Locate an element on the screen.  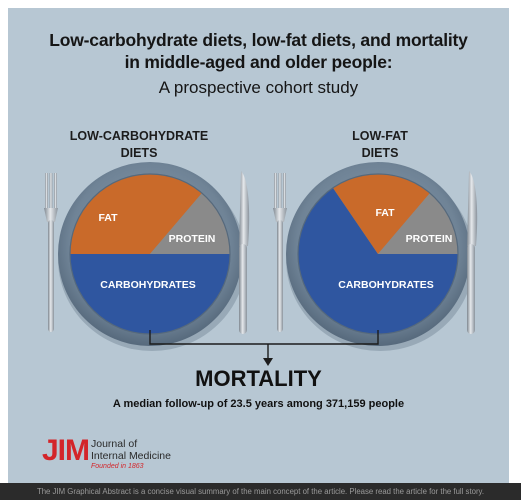
low-carb-heading-line2: DIETS is located at coordinates (139, 153).